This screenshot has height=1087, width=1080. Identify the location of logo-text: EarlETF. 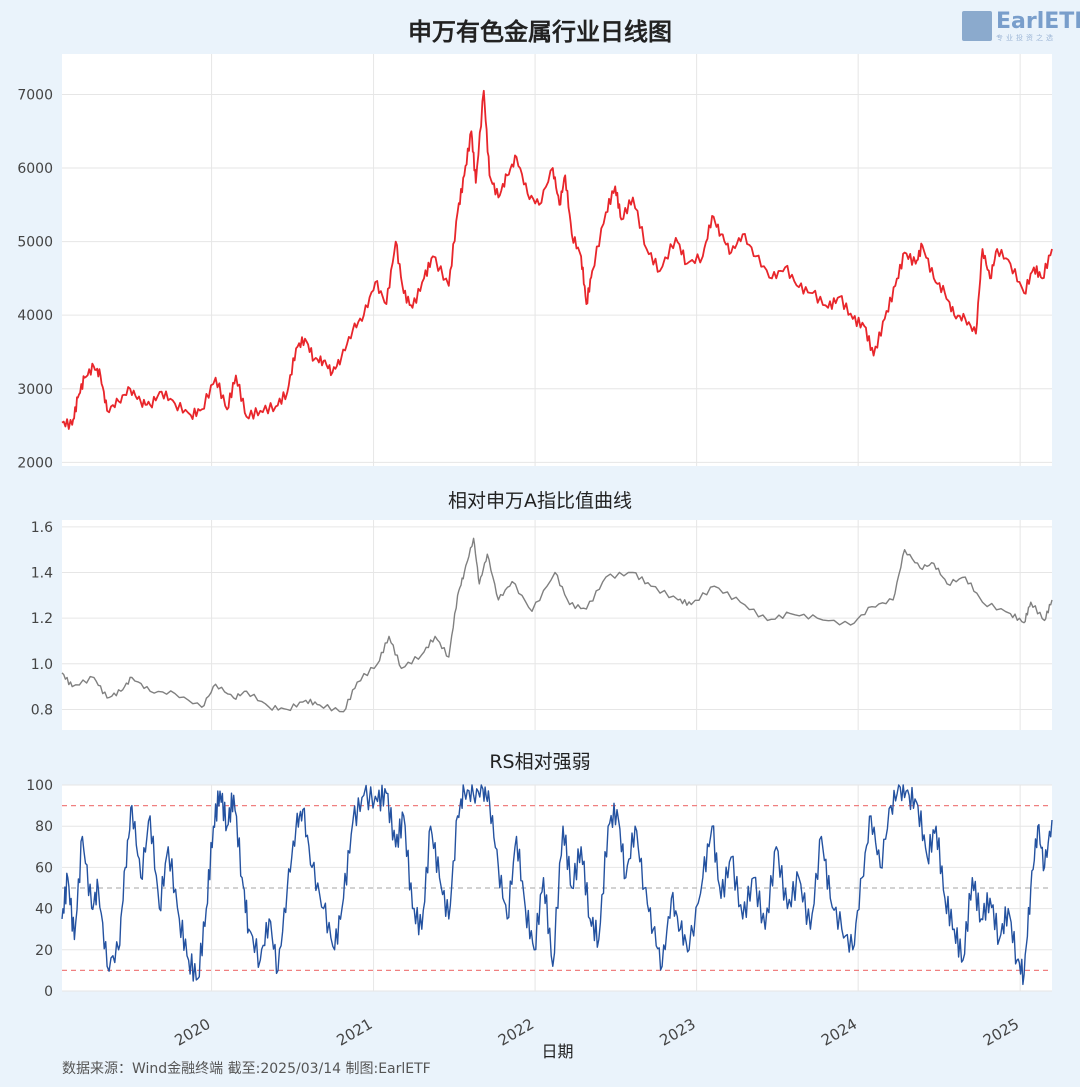
(1038, 21).